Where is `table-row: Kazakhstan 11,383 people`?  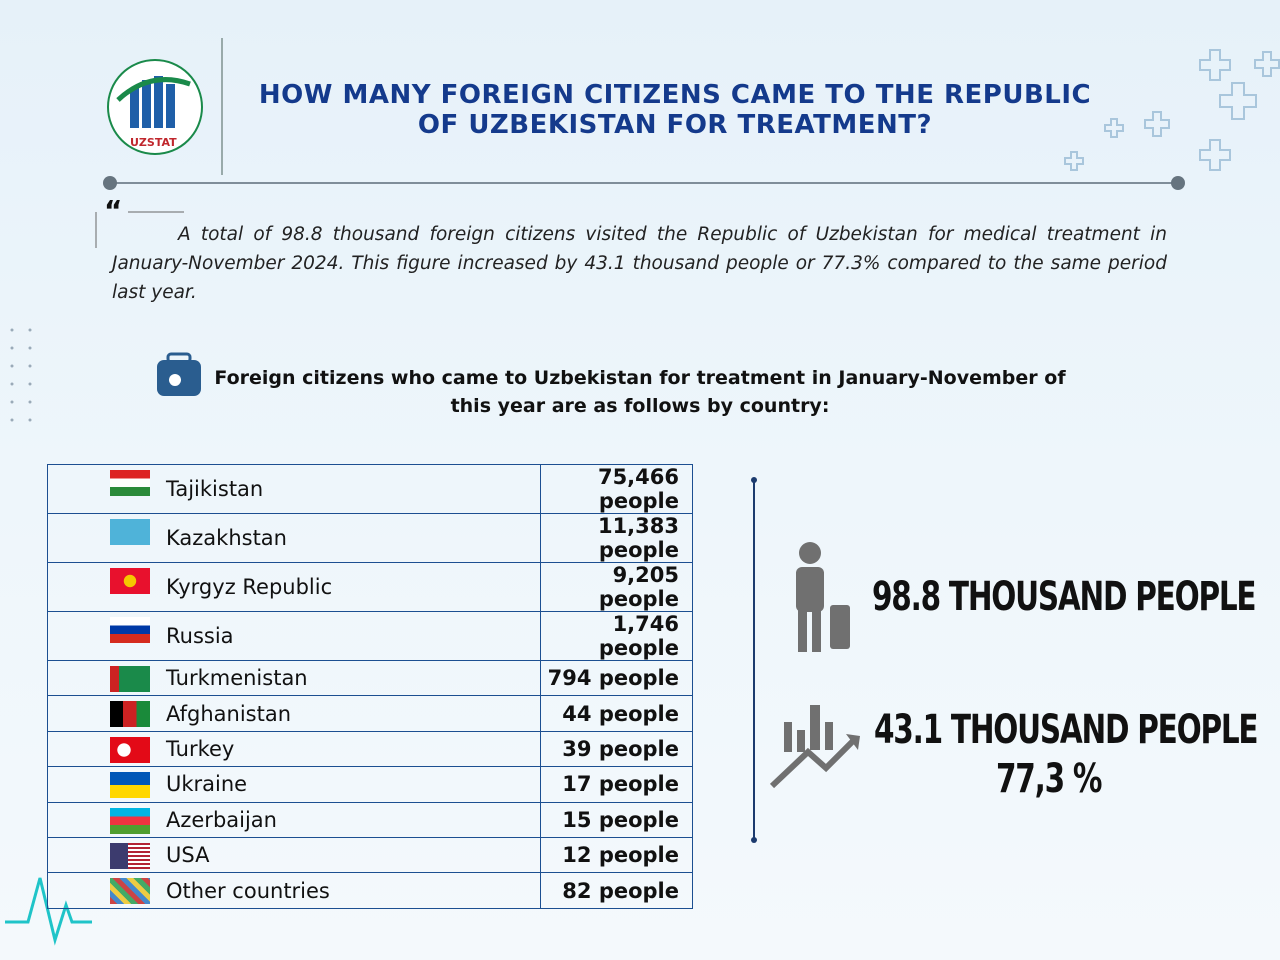 table-row: Kazakhstan 11,383 people is located at coordinates (370, 538).